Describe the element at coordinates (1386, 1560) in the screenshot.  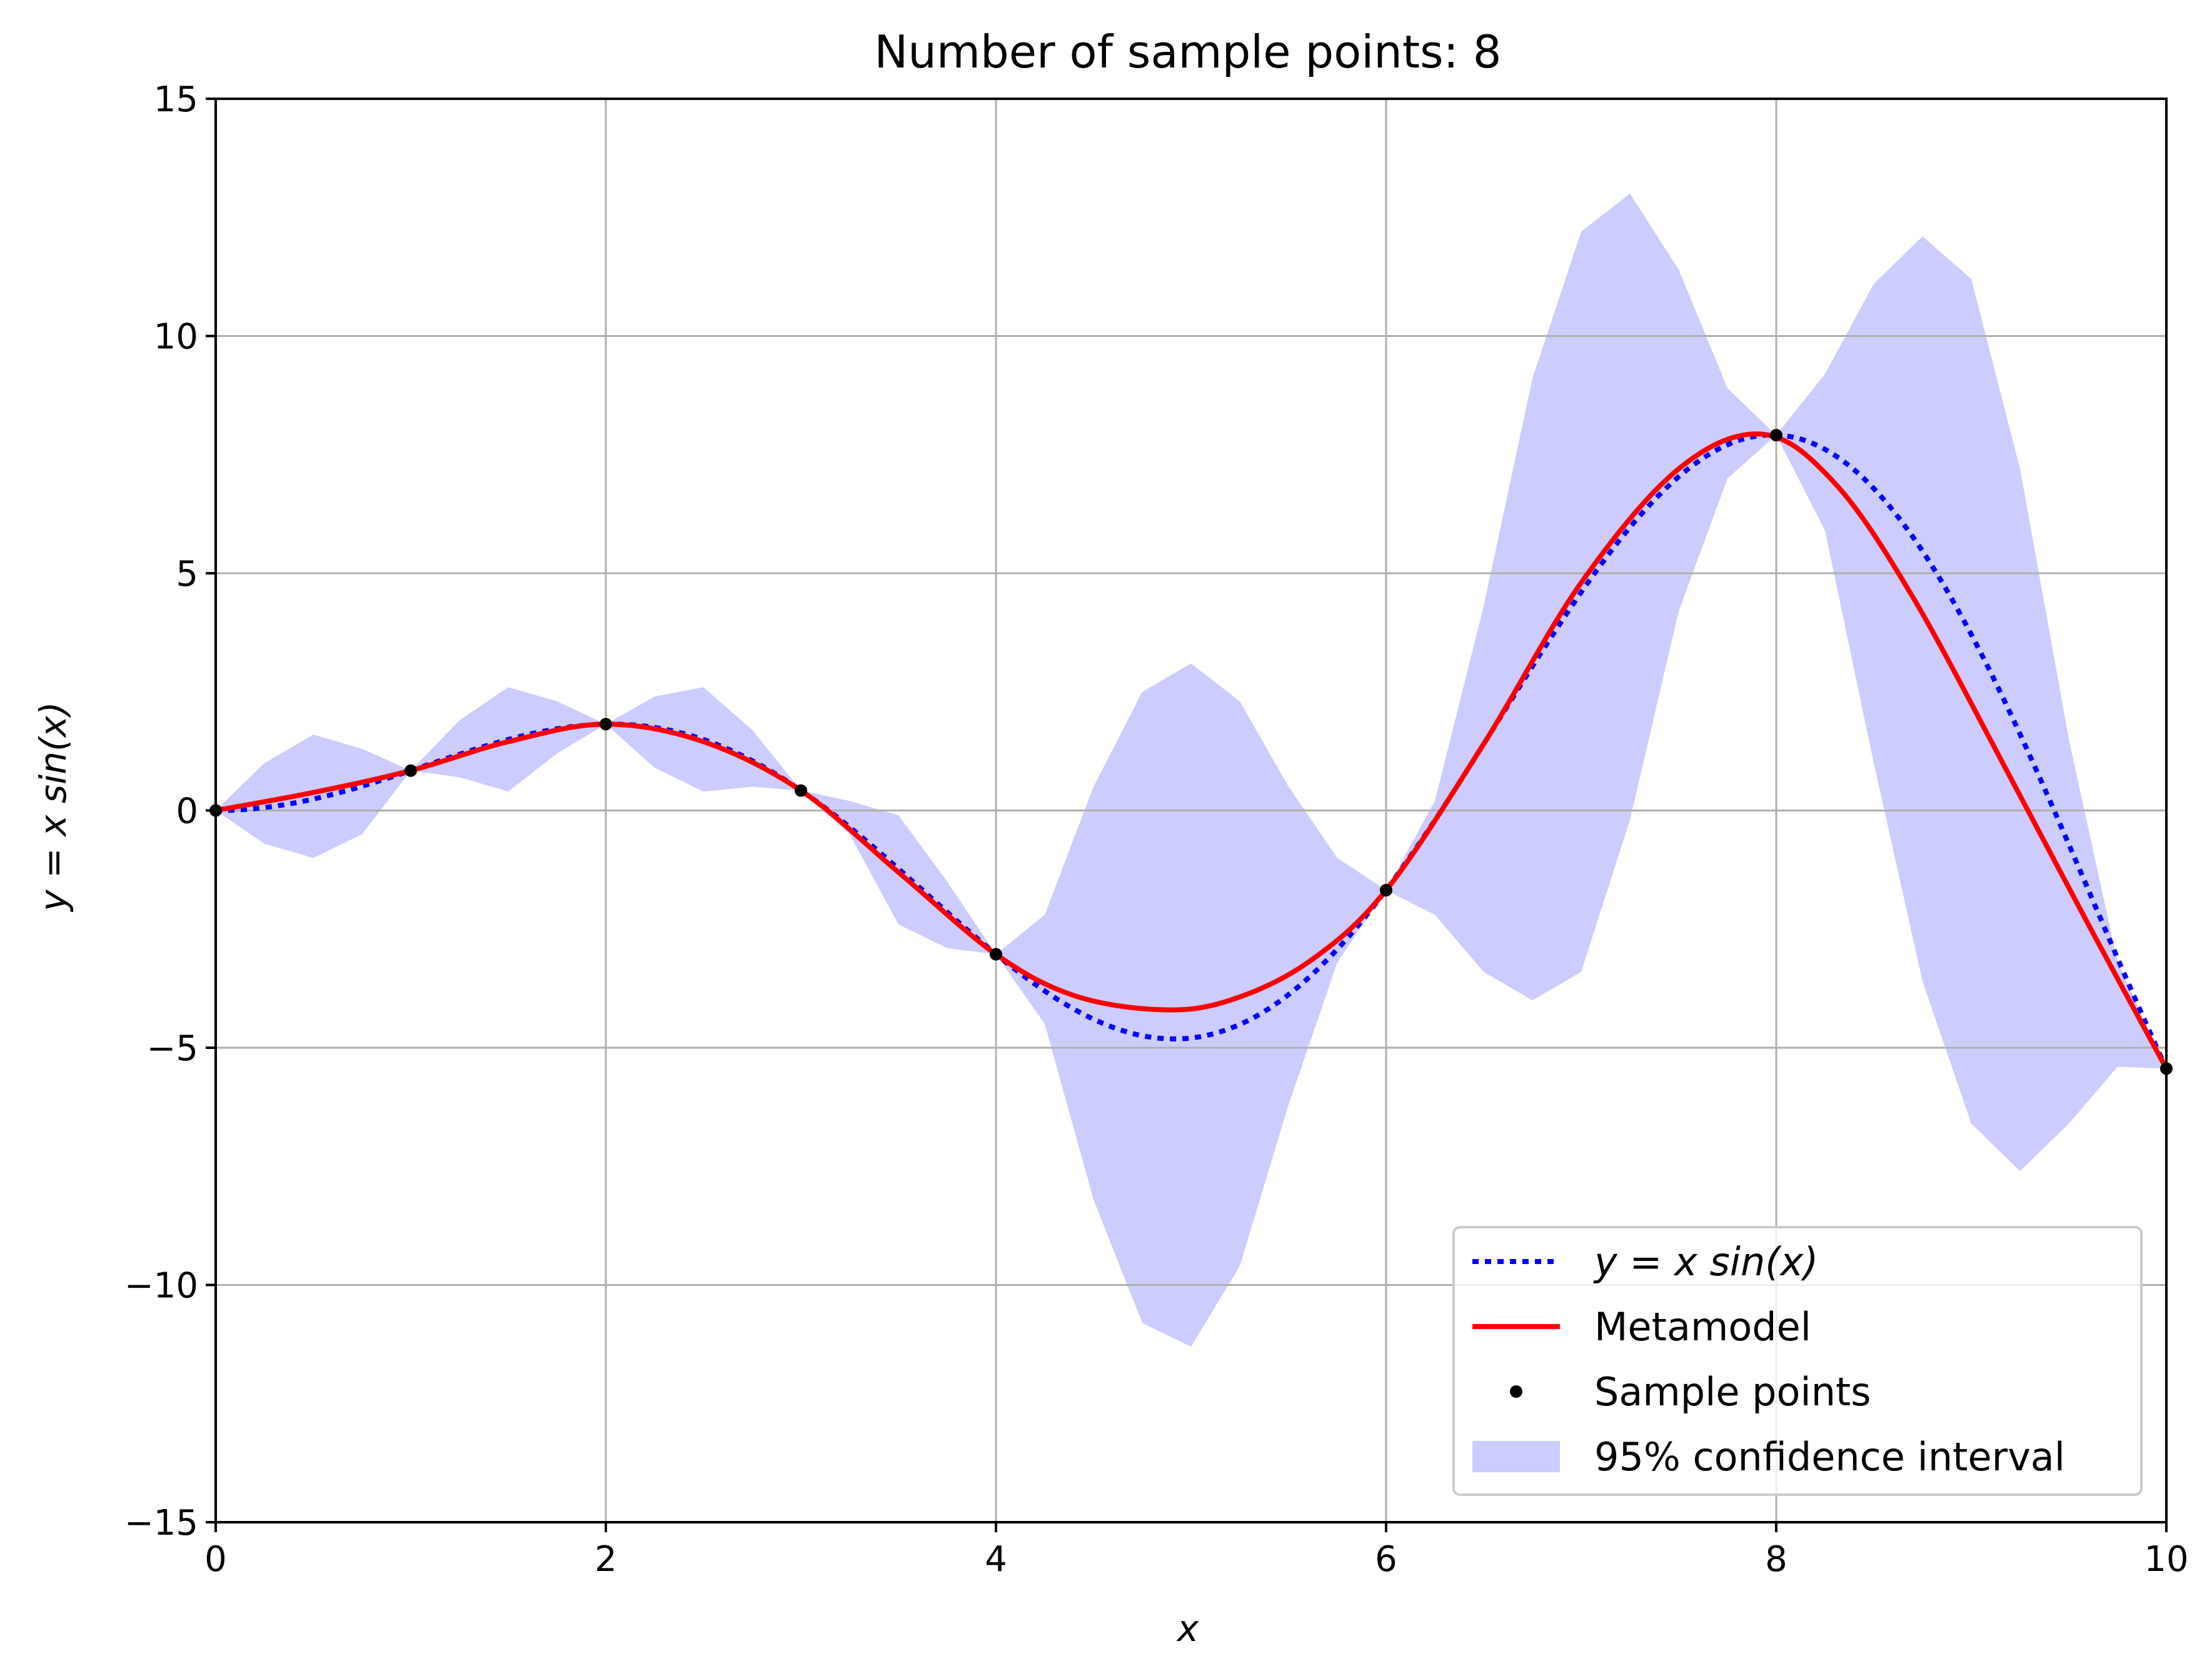
I see `x-tick-label: 6` at that location.